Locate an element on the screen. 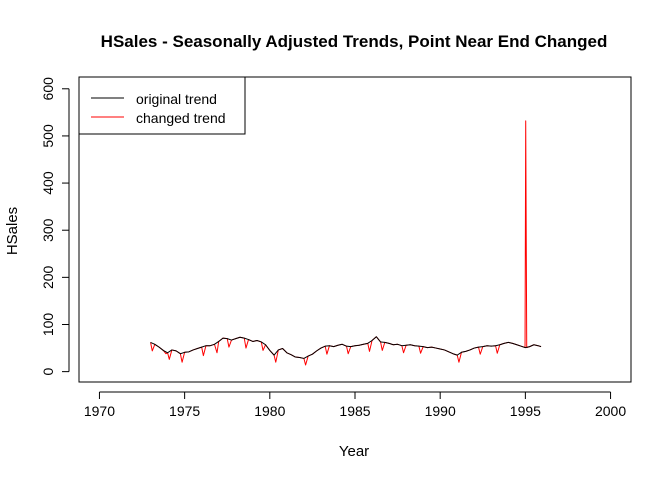 The width and height of the screenshot is (672, 480). y-tick-label: 200 is located at coordinates (48, 277).